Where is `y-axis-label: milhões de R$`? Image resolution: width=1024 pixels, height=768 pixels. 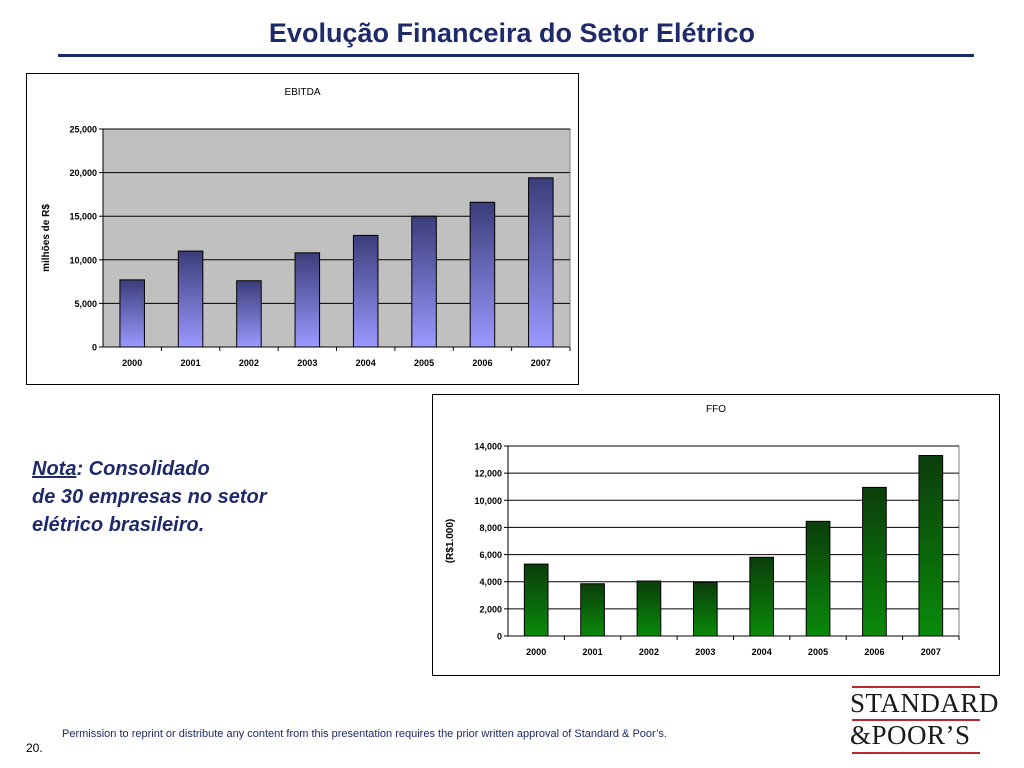 y-axis-label: milhões de R$ is located at coordinates (46, 238).